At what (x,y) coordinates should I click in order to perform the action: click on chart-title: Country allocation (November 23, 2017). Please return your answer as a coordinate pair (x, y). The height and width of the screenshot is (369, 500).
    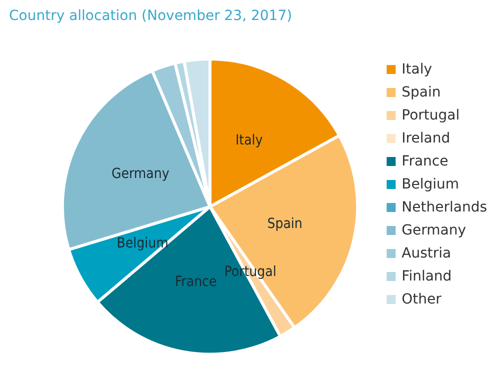
    Looking at the image, I should click on (150, 16).